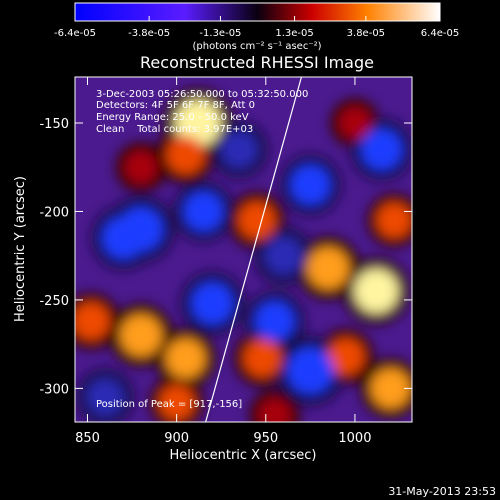  What do you see at coordinates (174, 129) in the screenshot?
I see `annotation-counts: Clean Total counts: 3.97E+03` at bounding box center [174, 129].